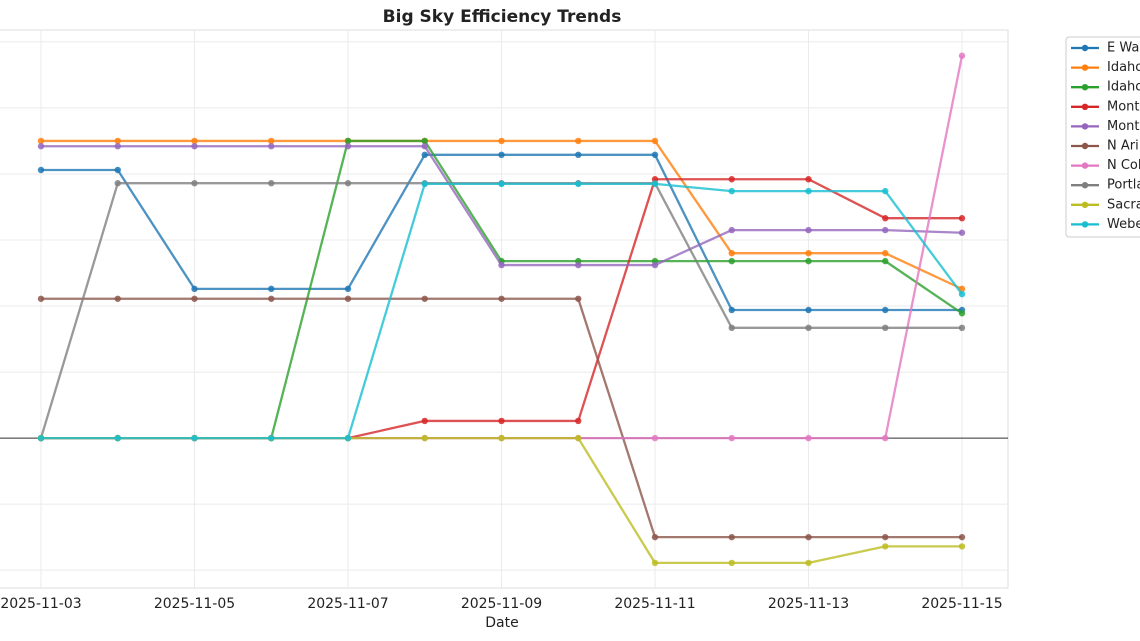  I want to click on x-tick-label: 2025-11-11, so click(654, 604).